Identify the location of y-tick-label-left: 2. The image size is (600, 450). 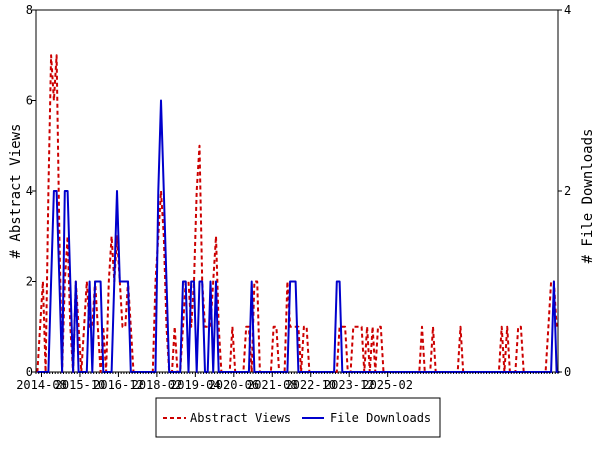
(29, 282).